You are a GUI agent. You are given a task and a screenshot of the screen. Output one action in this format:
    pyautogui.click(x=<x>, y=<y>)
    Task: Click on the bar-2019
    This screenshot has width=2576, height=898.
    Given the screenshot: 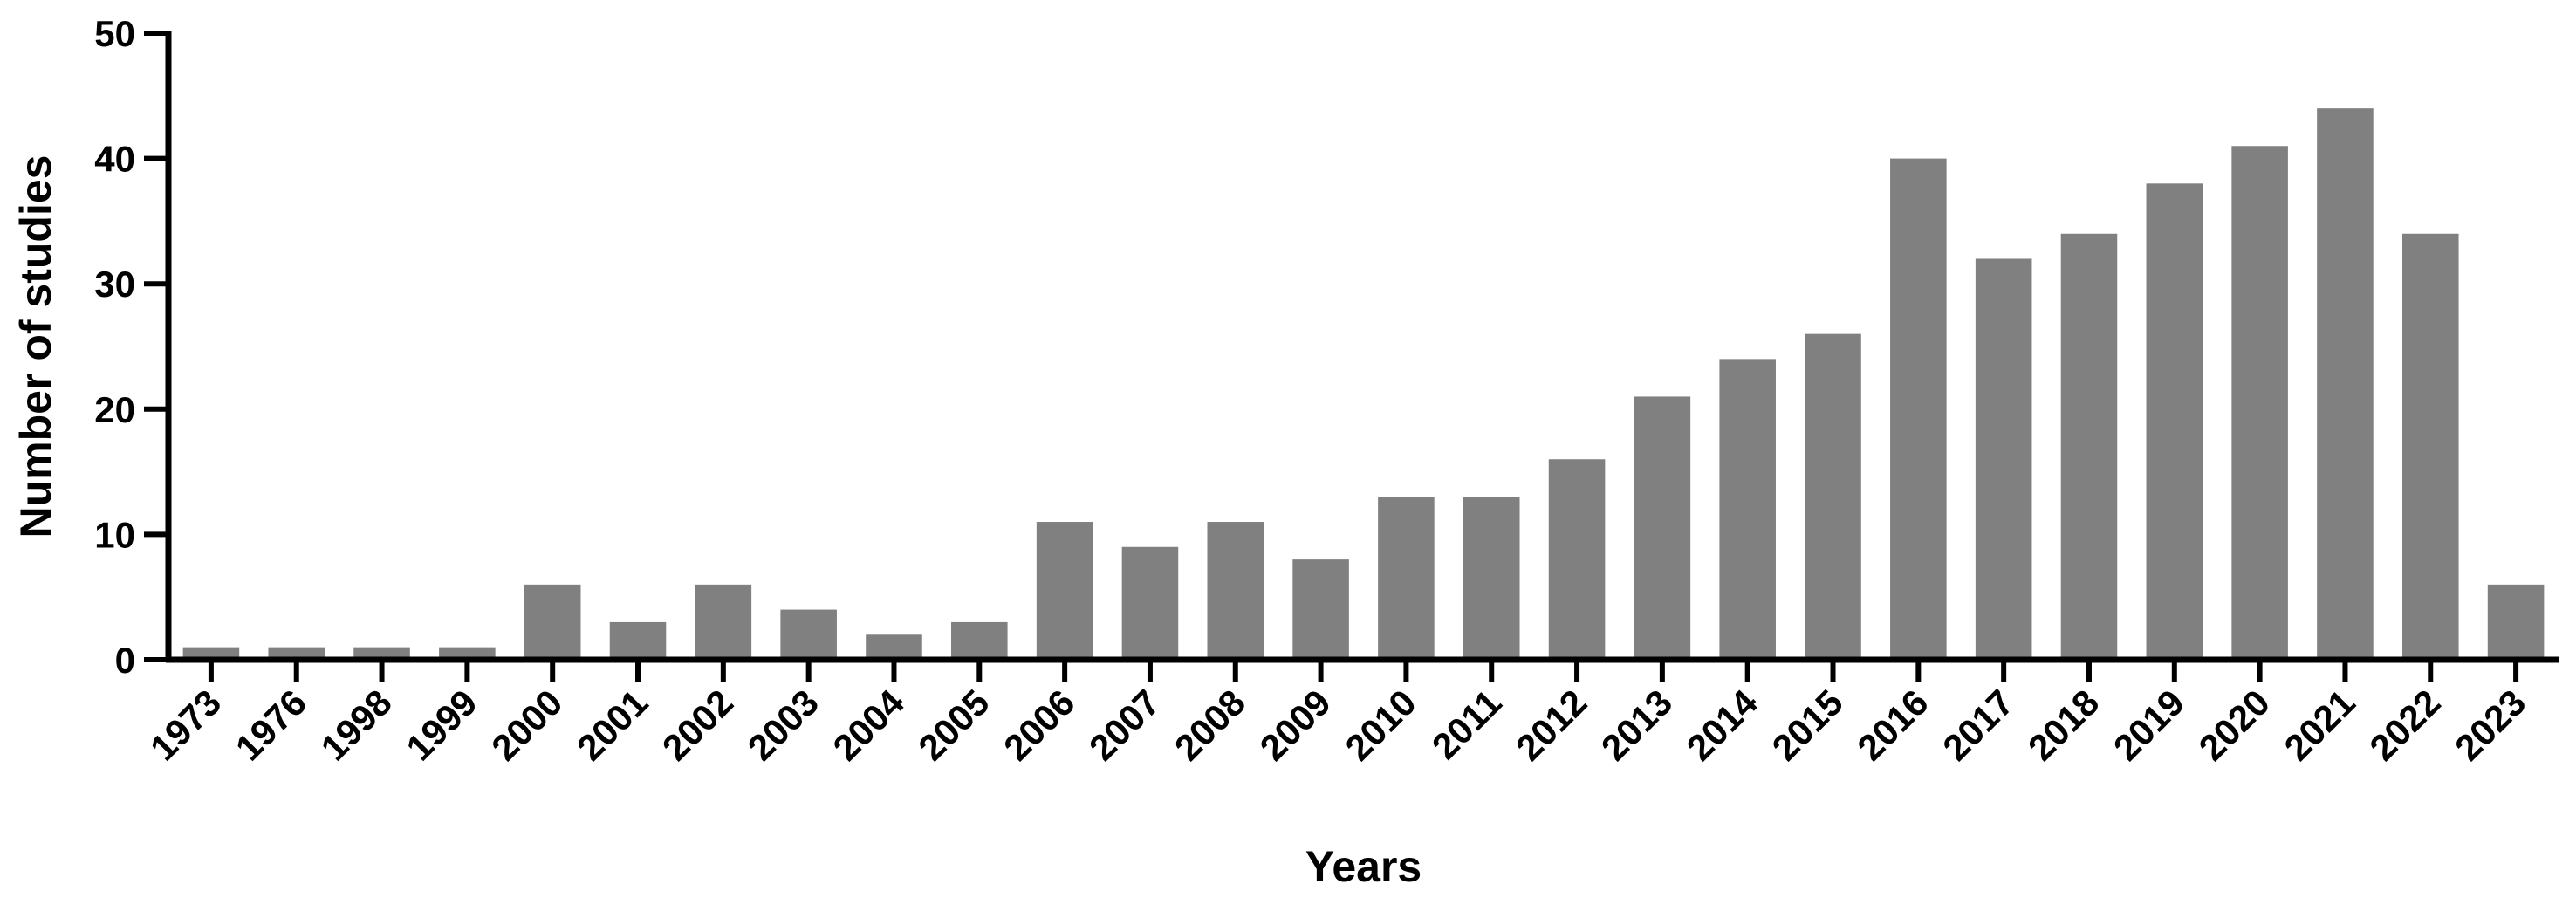 What is the action you would take?
    pyautogui.click(x=2174, y=422)
    